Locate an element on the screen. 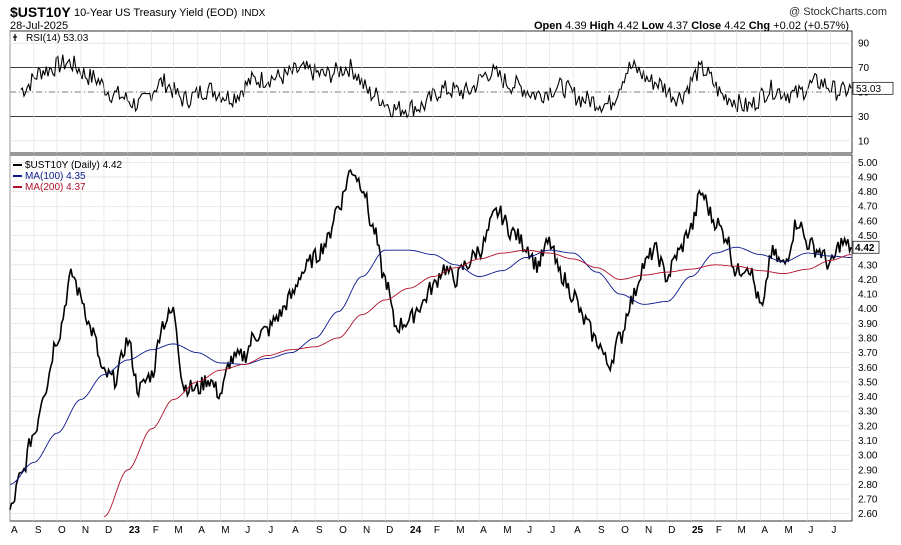  chart-date: 28-Jul-2025 is located at coordinates (39, 26).